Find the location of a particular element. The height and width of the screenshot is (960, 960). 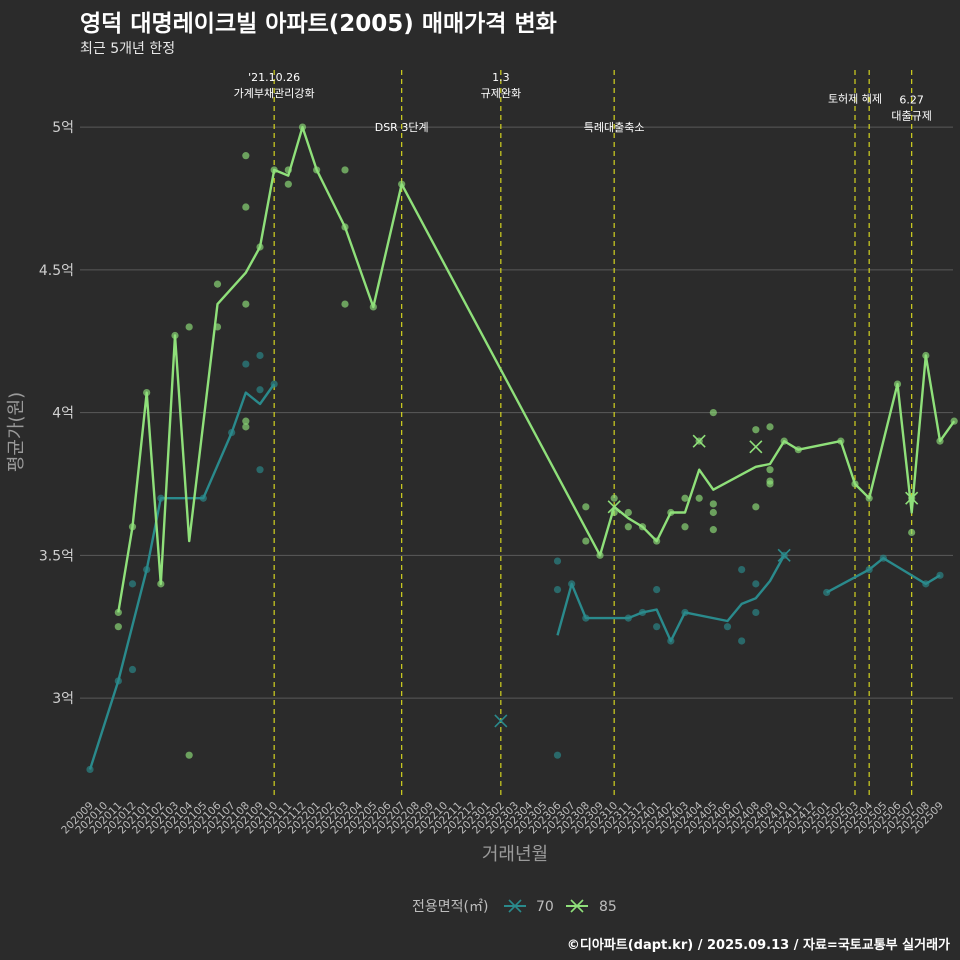

y-axis-label: 평균가(원) is located at coordinates (16, 432).